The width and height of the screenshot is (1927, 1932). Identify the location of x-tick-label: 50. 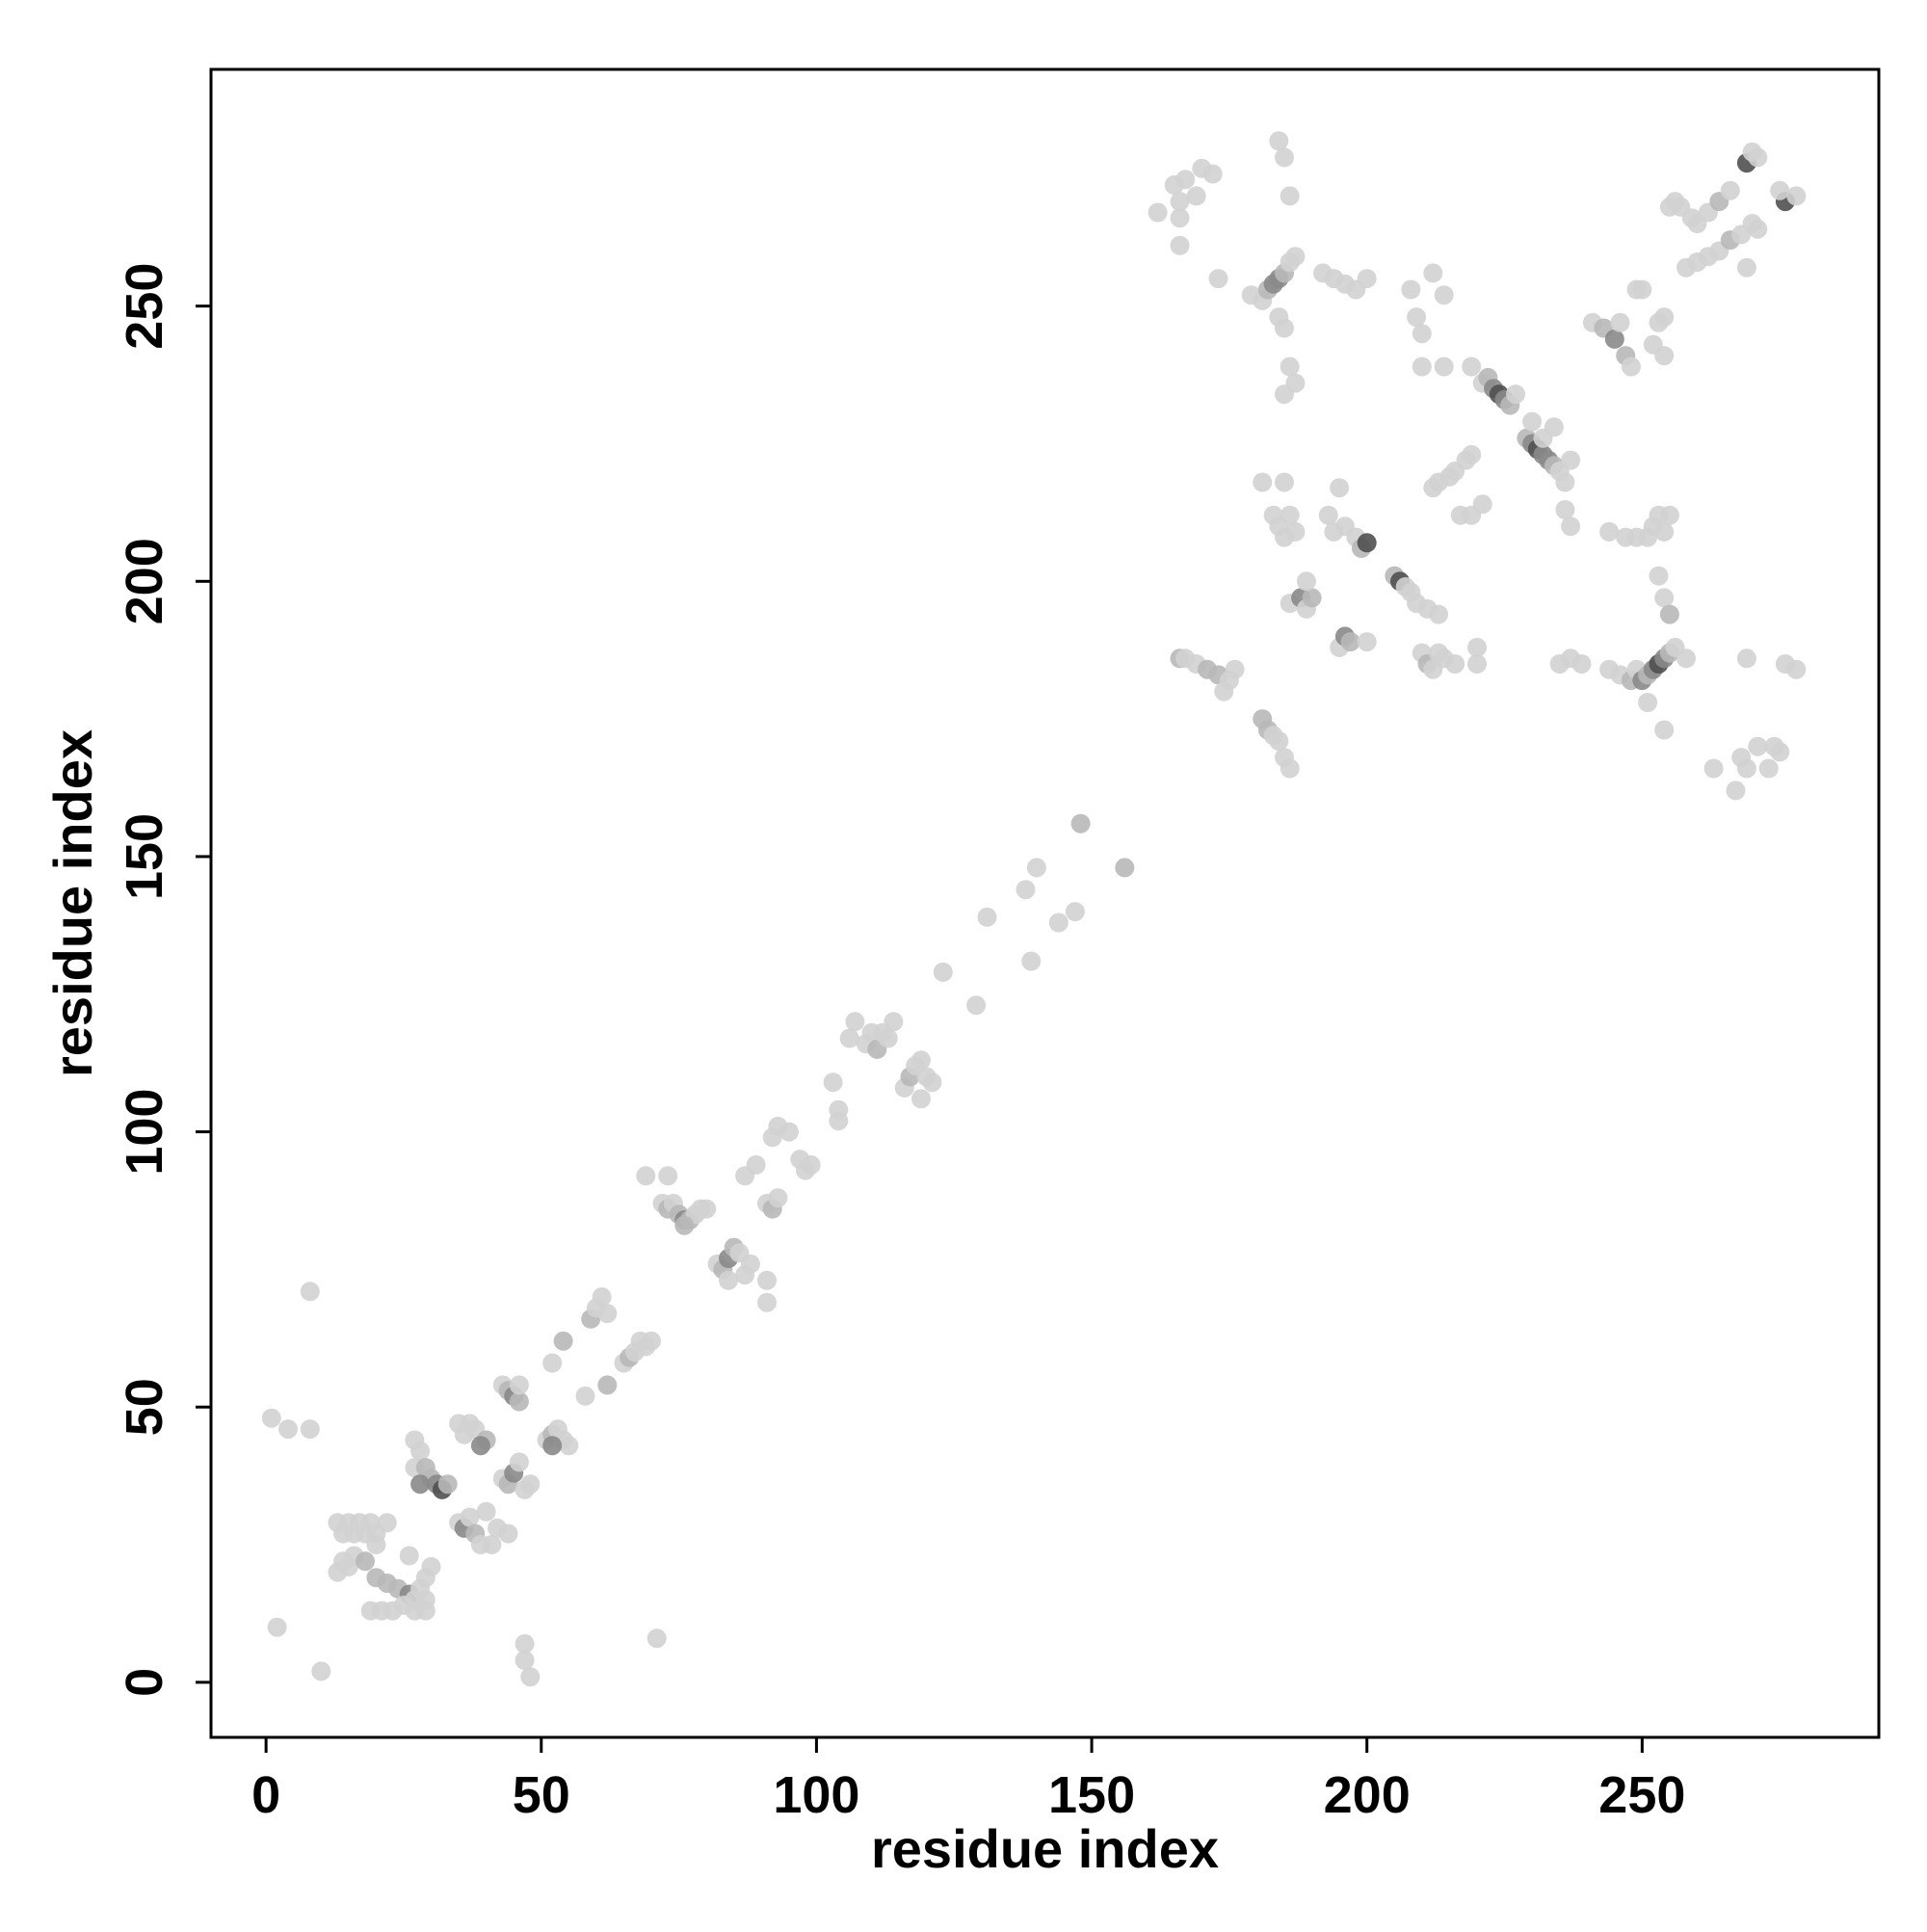
(541, 1795).